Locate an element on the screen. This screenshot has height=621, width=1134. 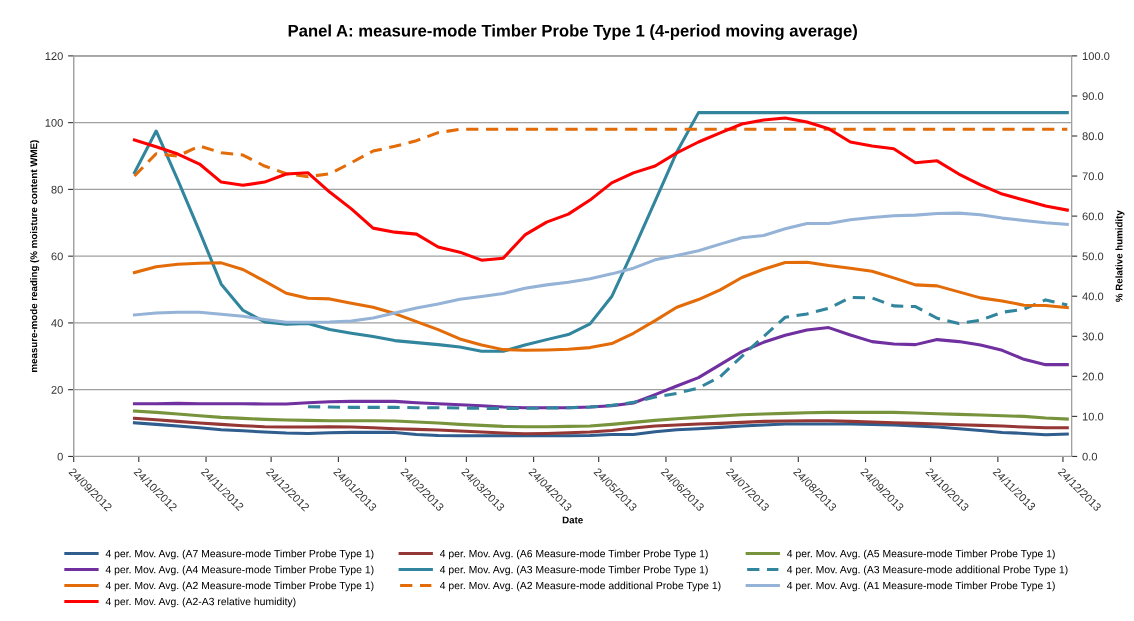
legend-label: 4 per. Mov. Avg. (A5 Measure-mode Timber Probe Type 1) is located at coordinates (920, 554).